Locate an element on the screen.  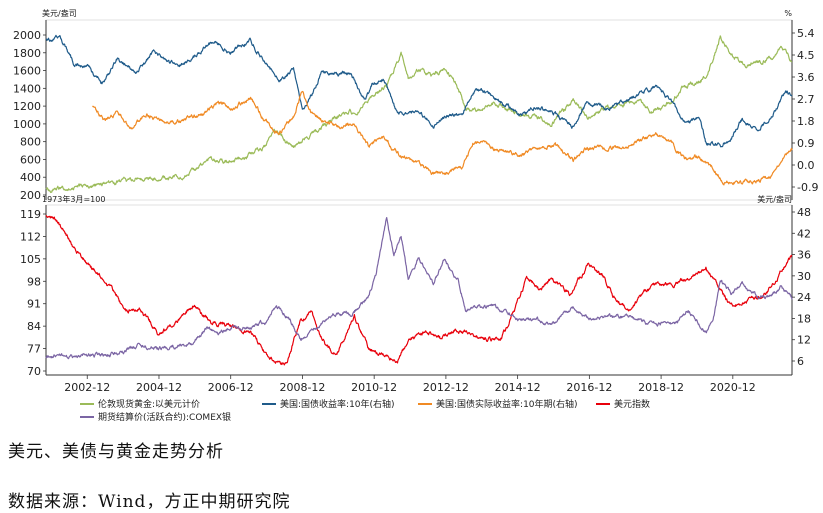
left-axis-tick-label: 105 is located at coordinates (30, 259).